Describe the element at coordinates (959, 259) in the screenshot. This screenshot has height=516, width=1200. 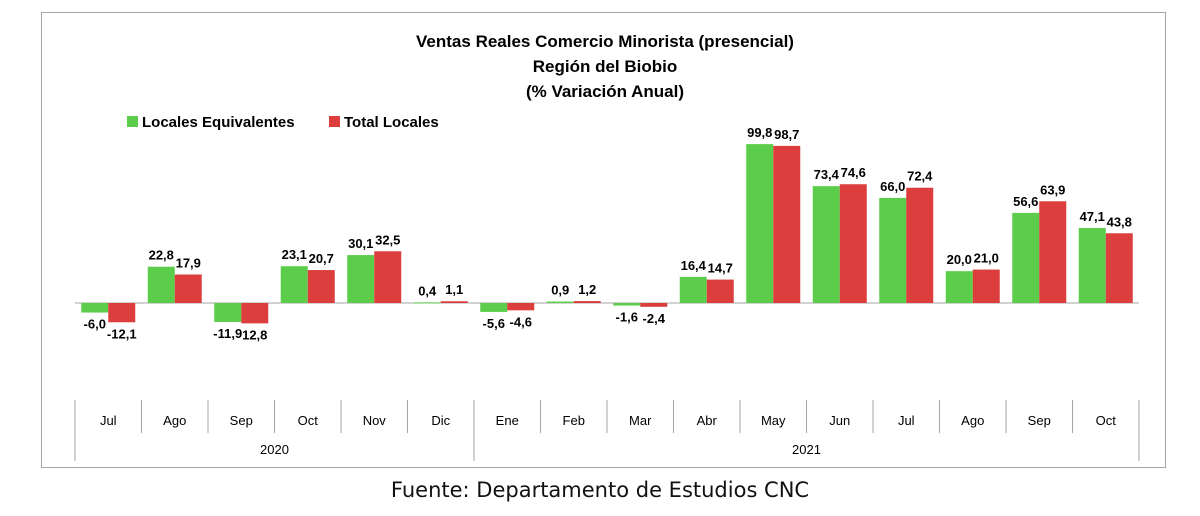
I see `data-label: 20,0` at that location.